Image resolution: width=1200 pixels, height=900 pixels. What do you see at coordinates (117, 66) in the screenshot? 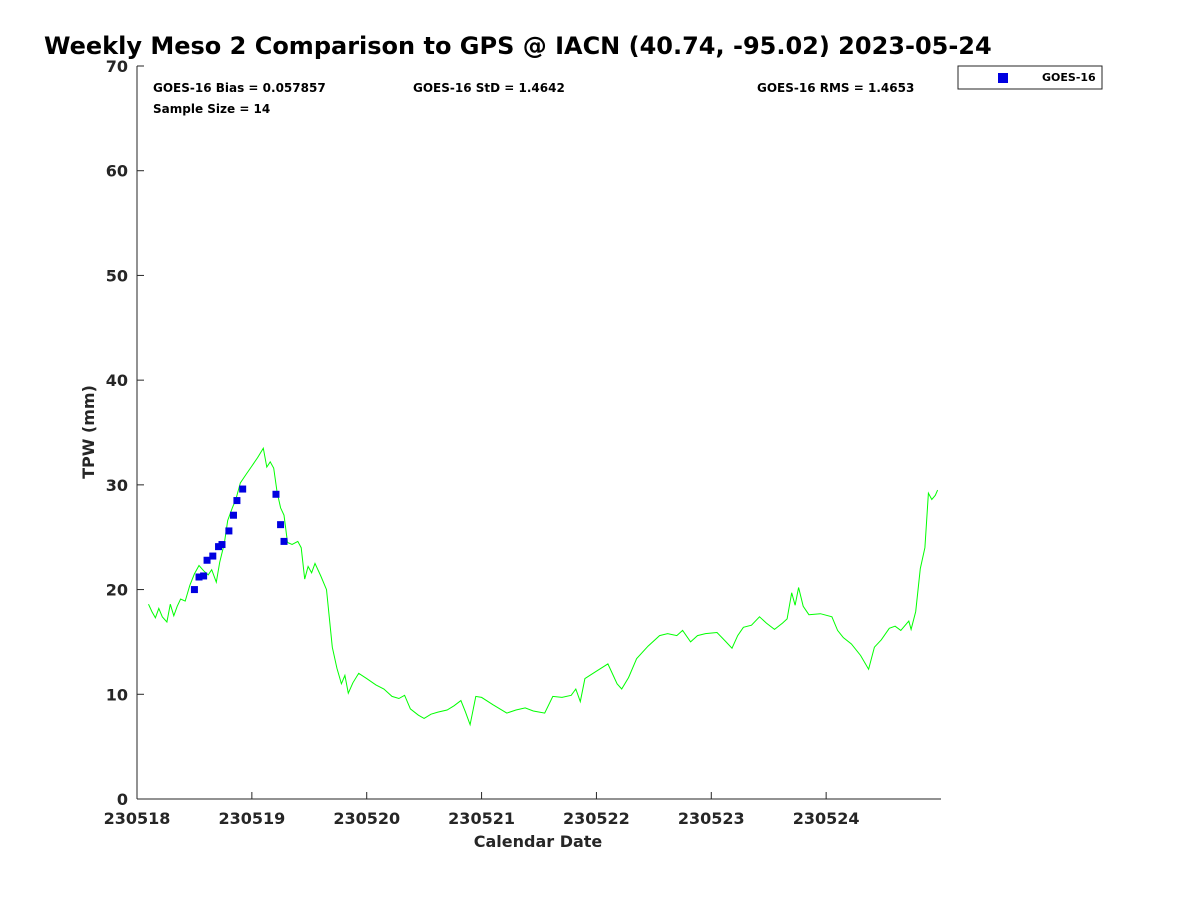
I see `y-tick-label: 70` at bounding box center [117, 66].